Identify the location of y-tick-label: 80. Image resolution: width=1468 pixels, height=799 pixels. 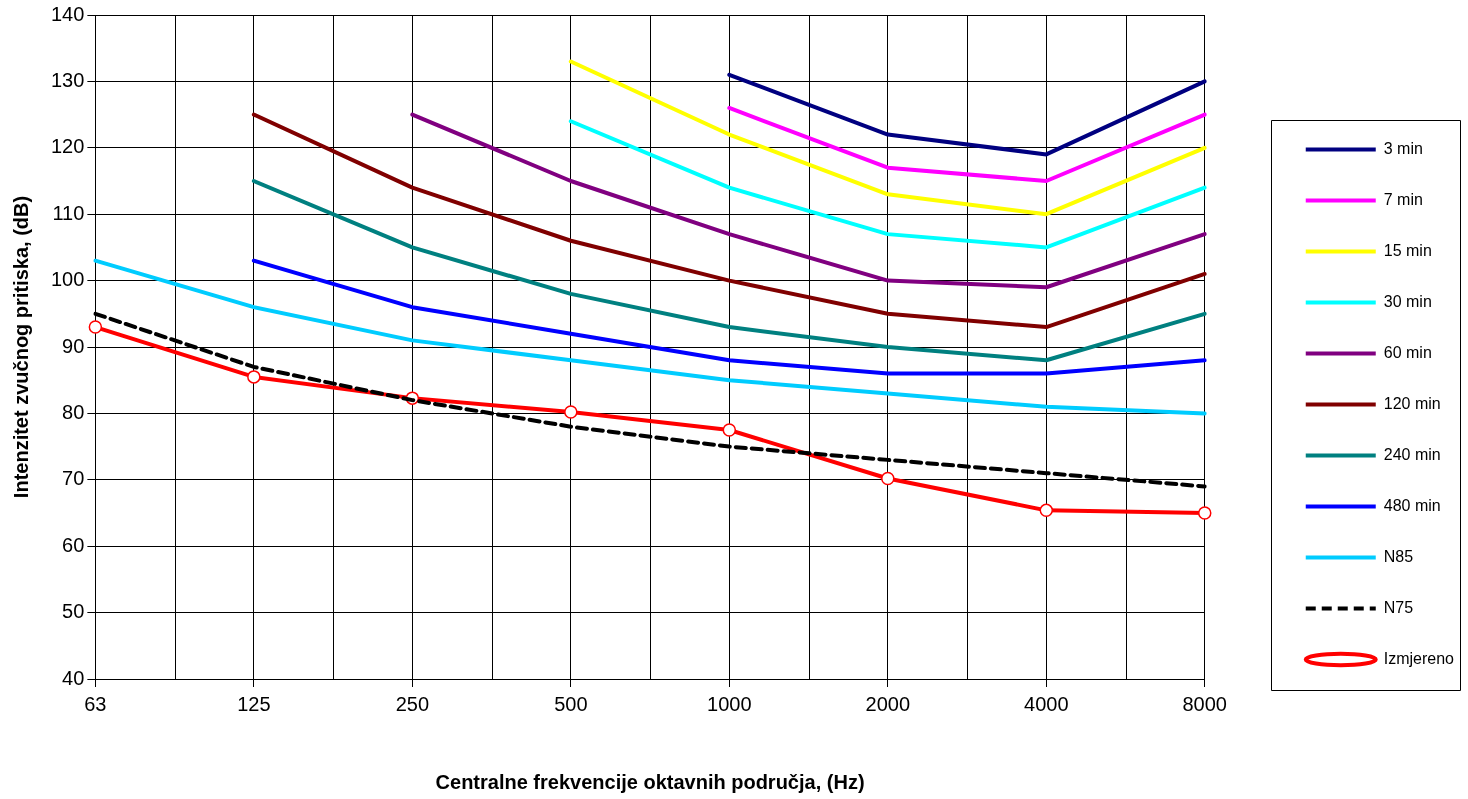
(73, 411).